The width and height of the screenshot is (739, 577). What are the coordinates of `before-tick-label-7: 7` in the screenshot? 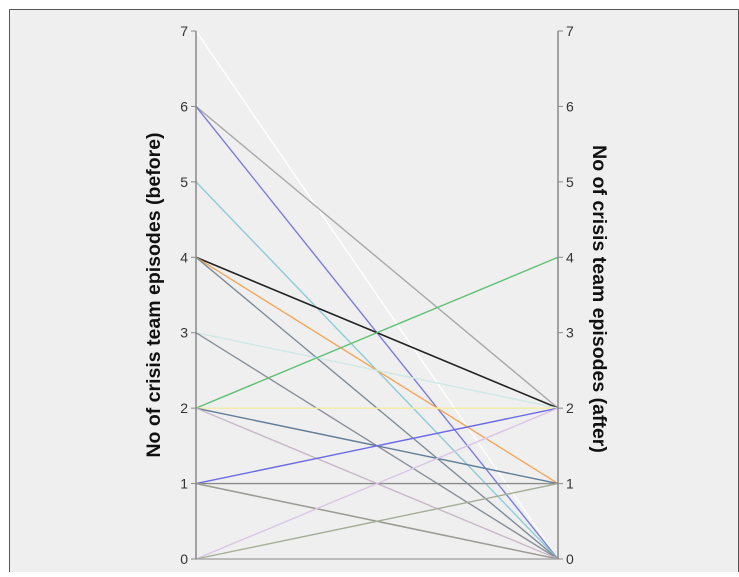 It's located at (184, 31).